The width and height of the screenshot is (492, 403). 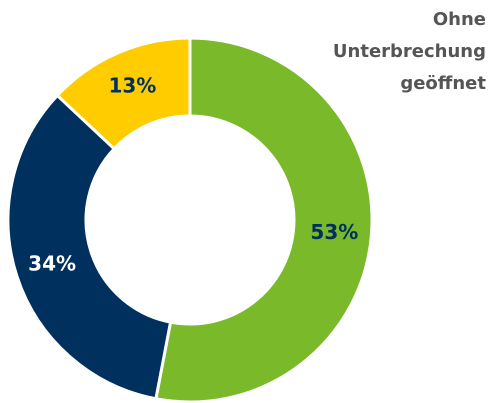 I want to click on donut-slice, so click(x=123, y=93).